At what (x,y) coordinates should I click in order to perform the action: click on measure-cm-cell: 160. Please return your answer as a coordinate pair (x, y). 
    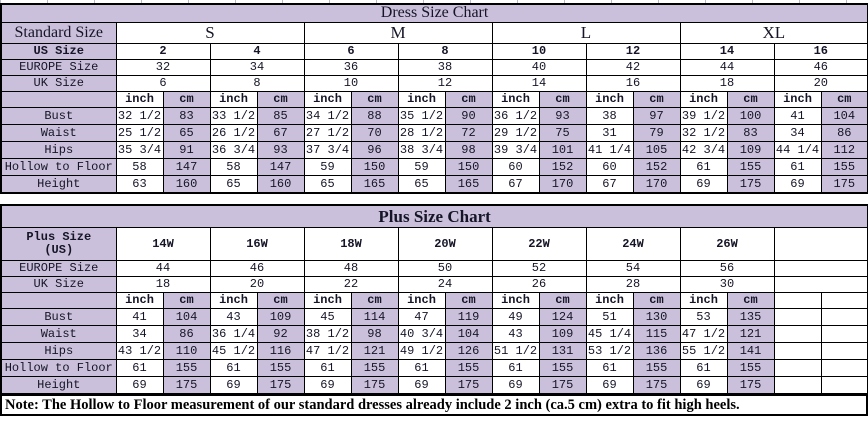
    Looking at the image, I should click on (280, 184).